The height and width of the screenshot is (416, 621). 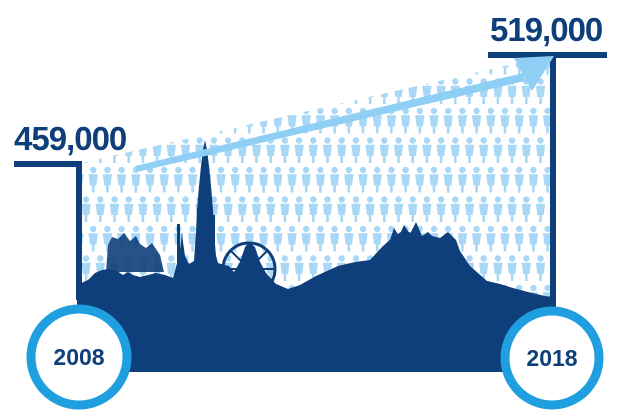 What do you see at coordinates (552, 358) in the screenshot?
I see `year-badge-2018: 2018` at bounding box center [552, 358].